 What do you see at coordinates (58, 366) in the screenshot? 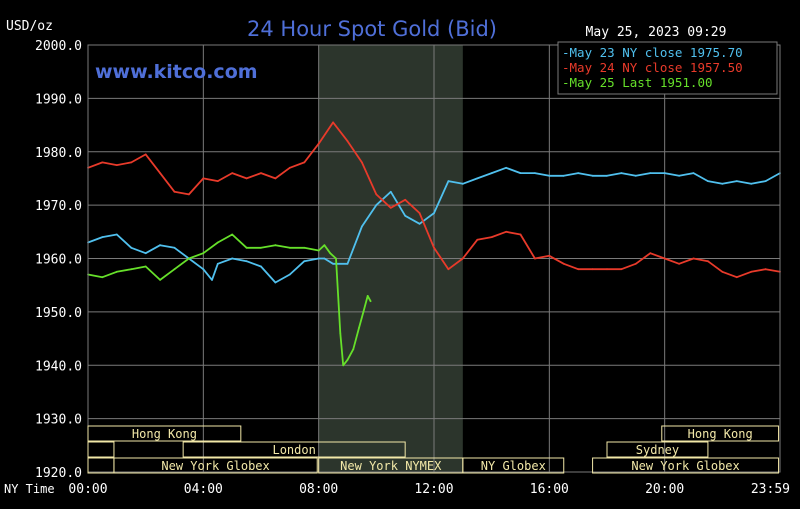
I see `y-tick-label: 1940.0` at bounding box center [58, 366].